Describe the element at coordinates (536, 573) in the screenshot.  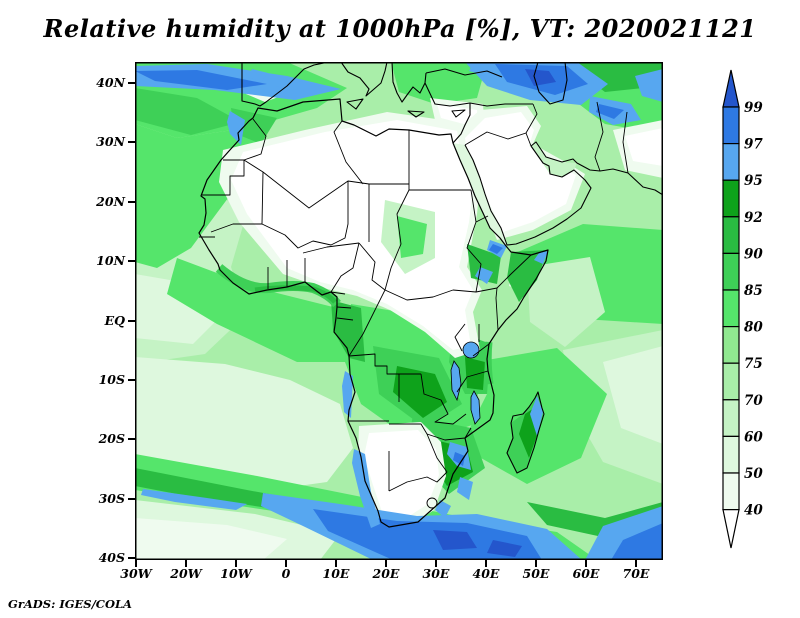
I see `lon-label-50e: 50E` at that location.